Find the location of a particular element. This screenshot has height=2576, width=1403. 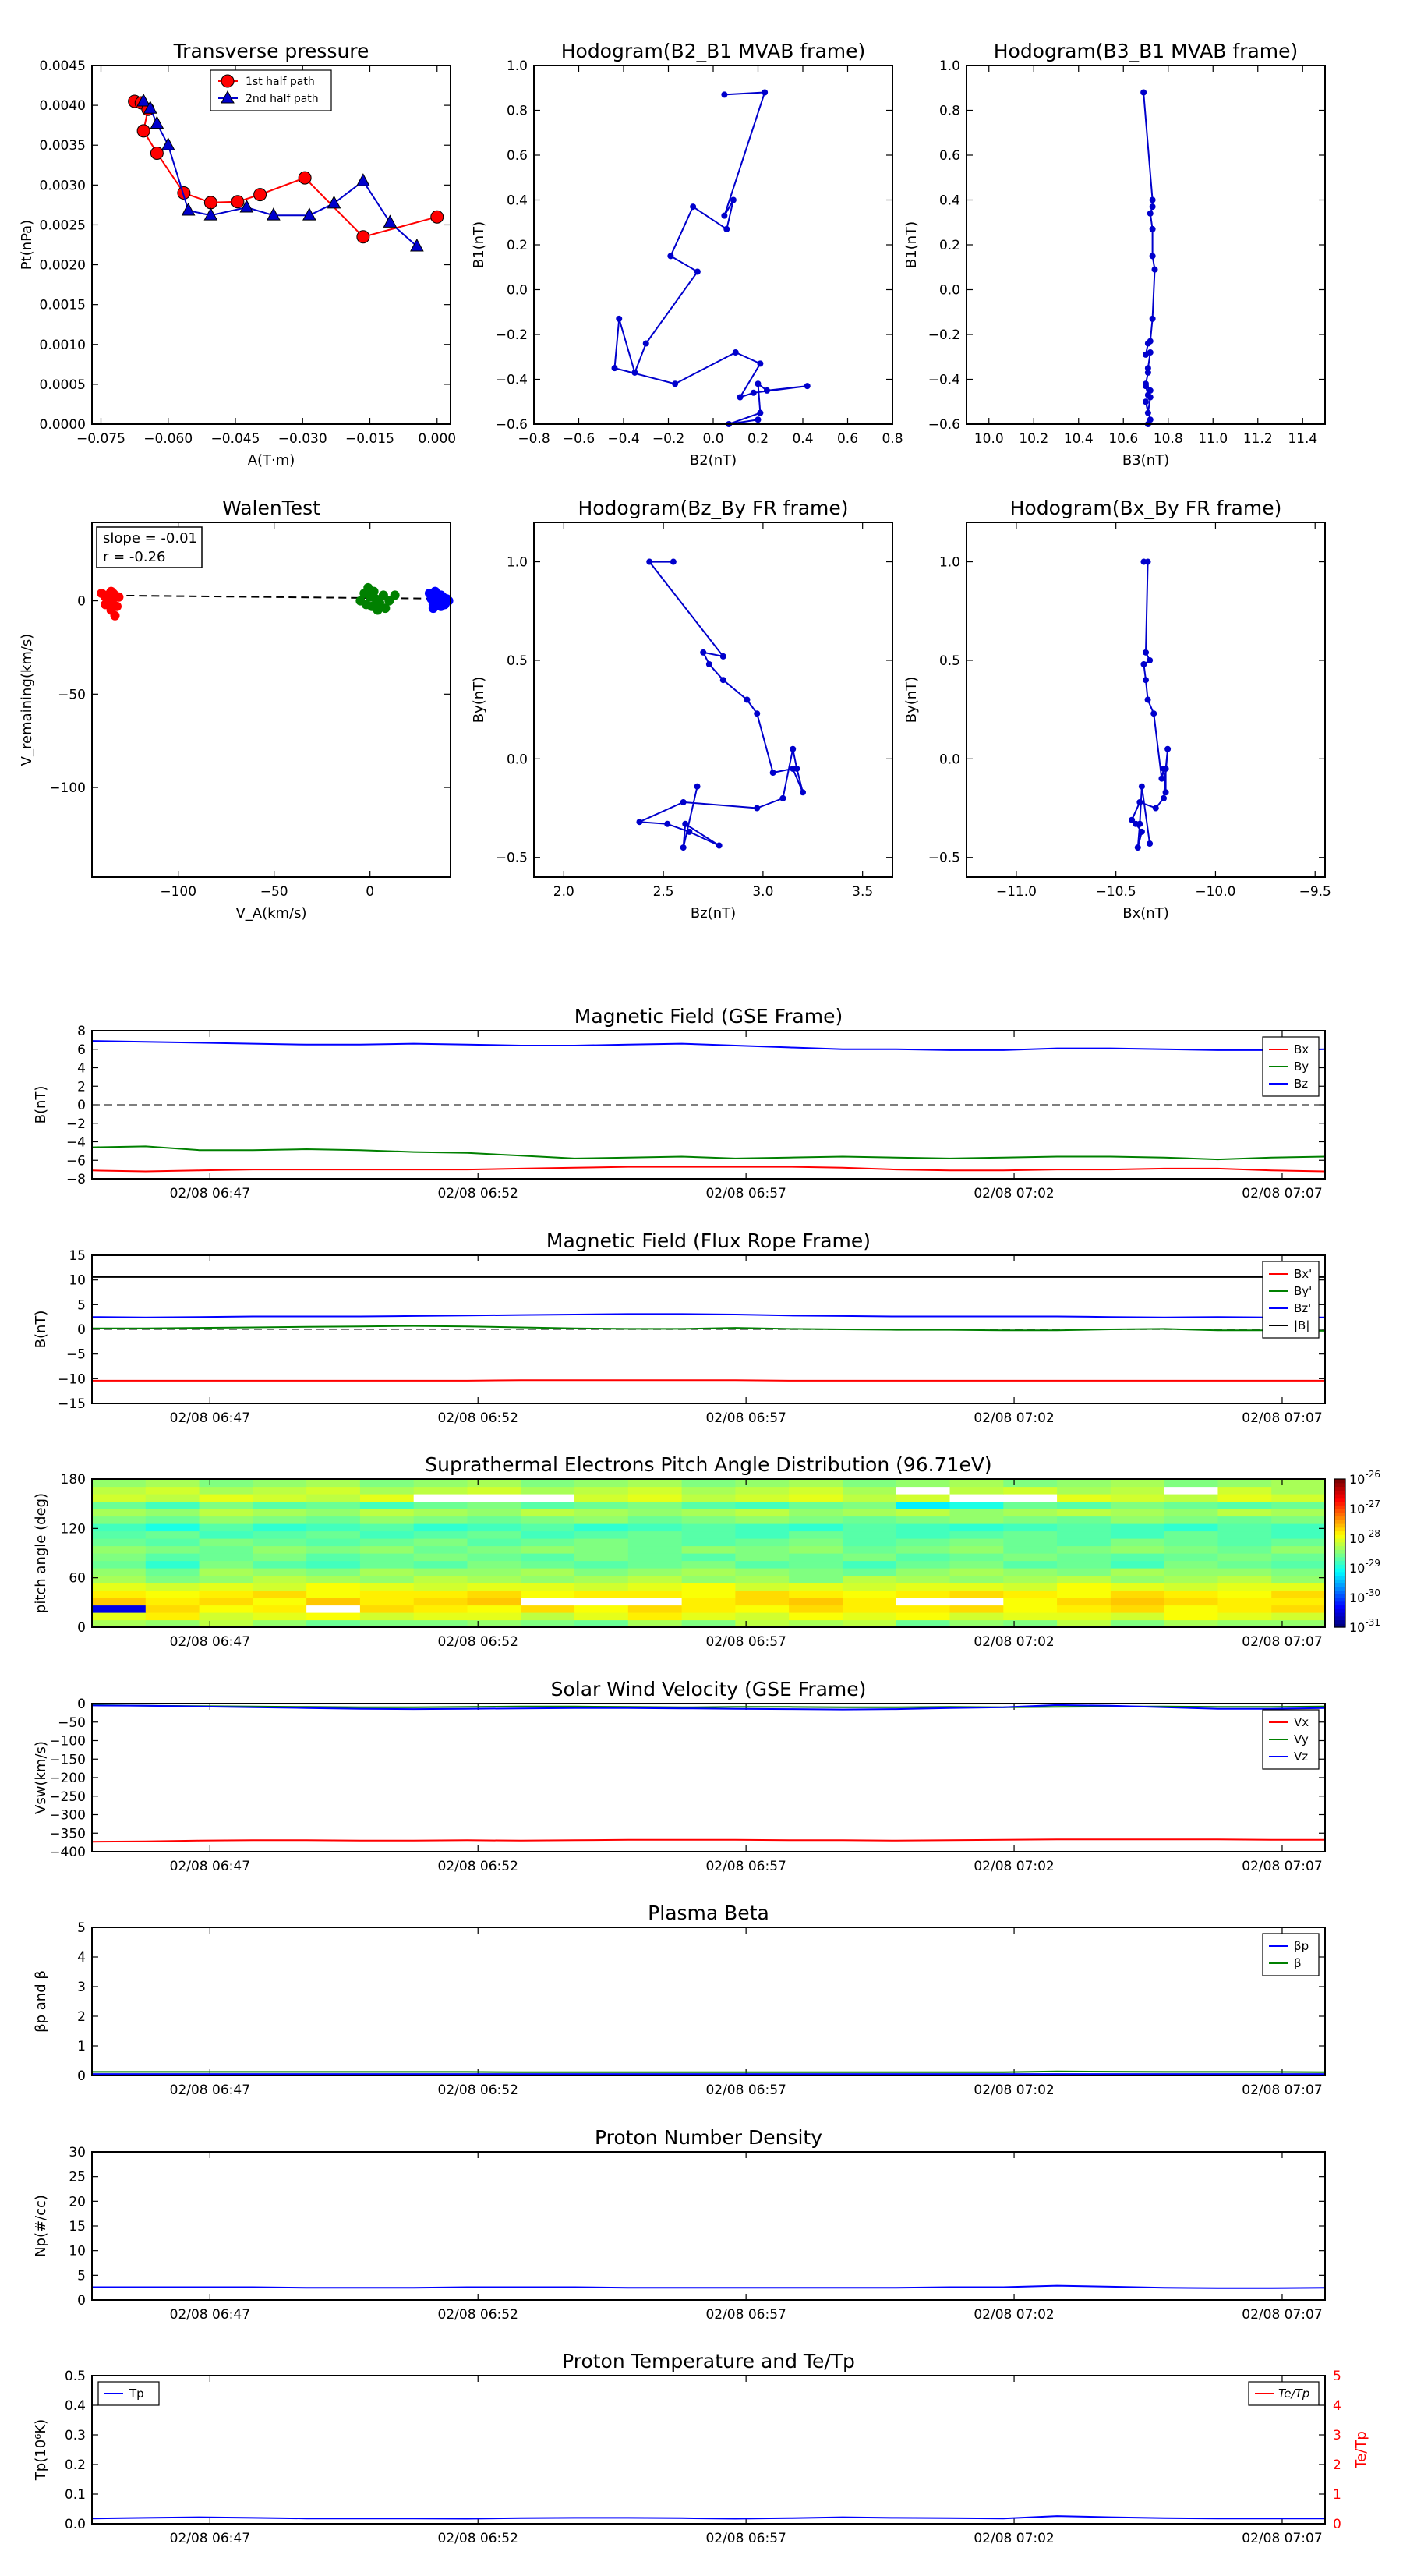

x-axis-label: Bx(nT) is located at coordinates (1145, 913).